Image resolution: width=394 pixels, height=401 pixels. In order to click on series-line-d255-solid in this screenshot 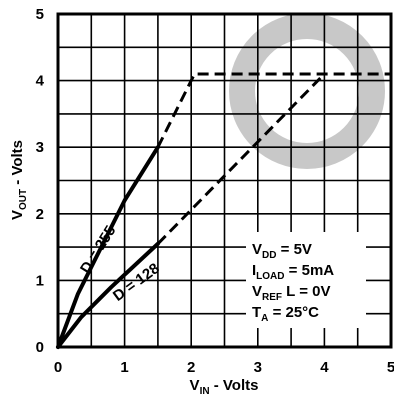, I will do `click(108, 247)`.